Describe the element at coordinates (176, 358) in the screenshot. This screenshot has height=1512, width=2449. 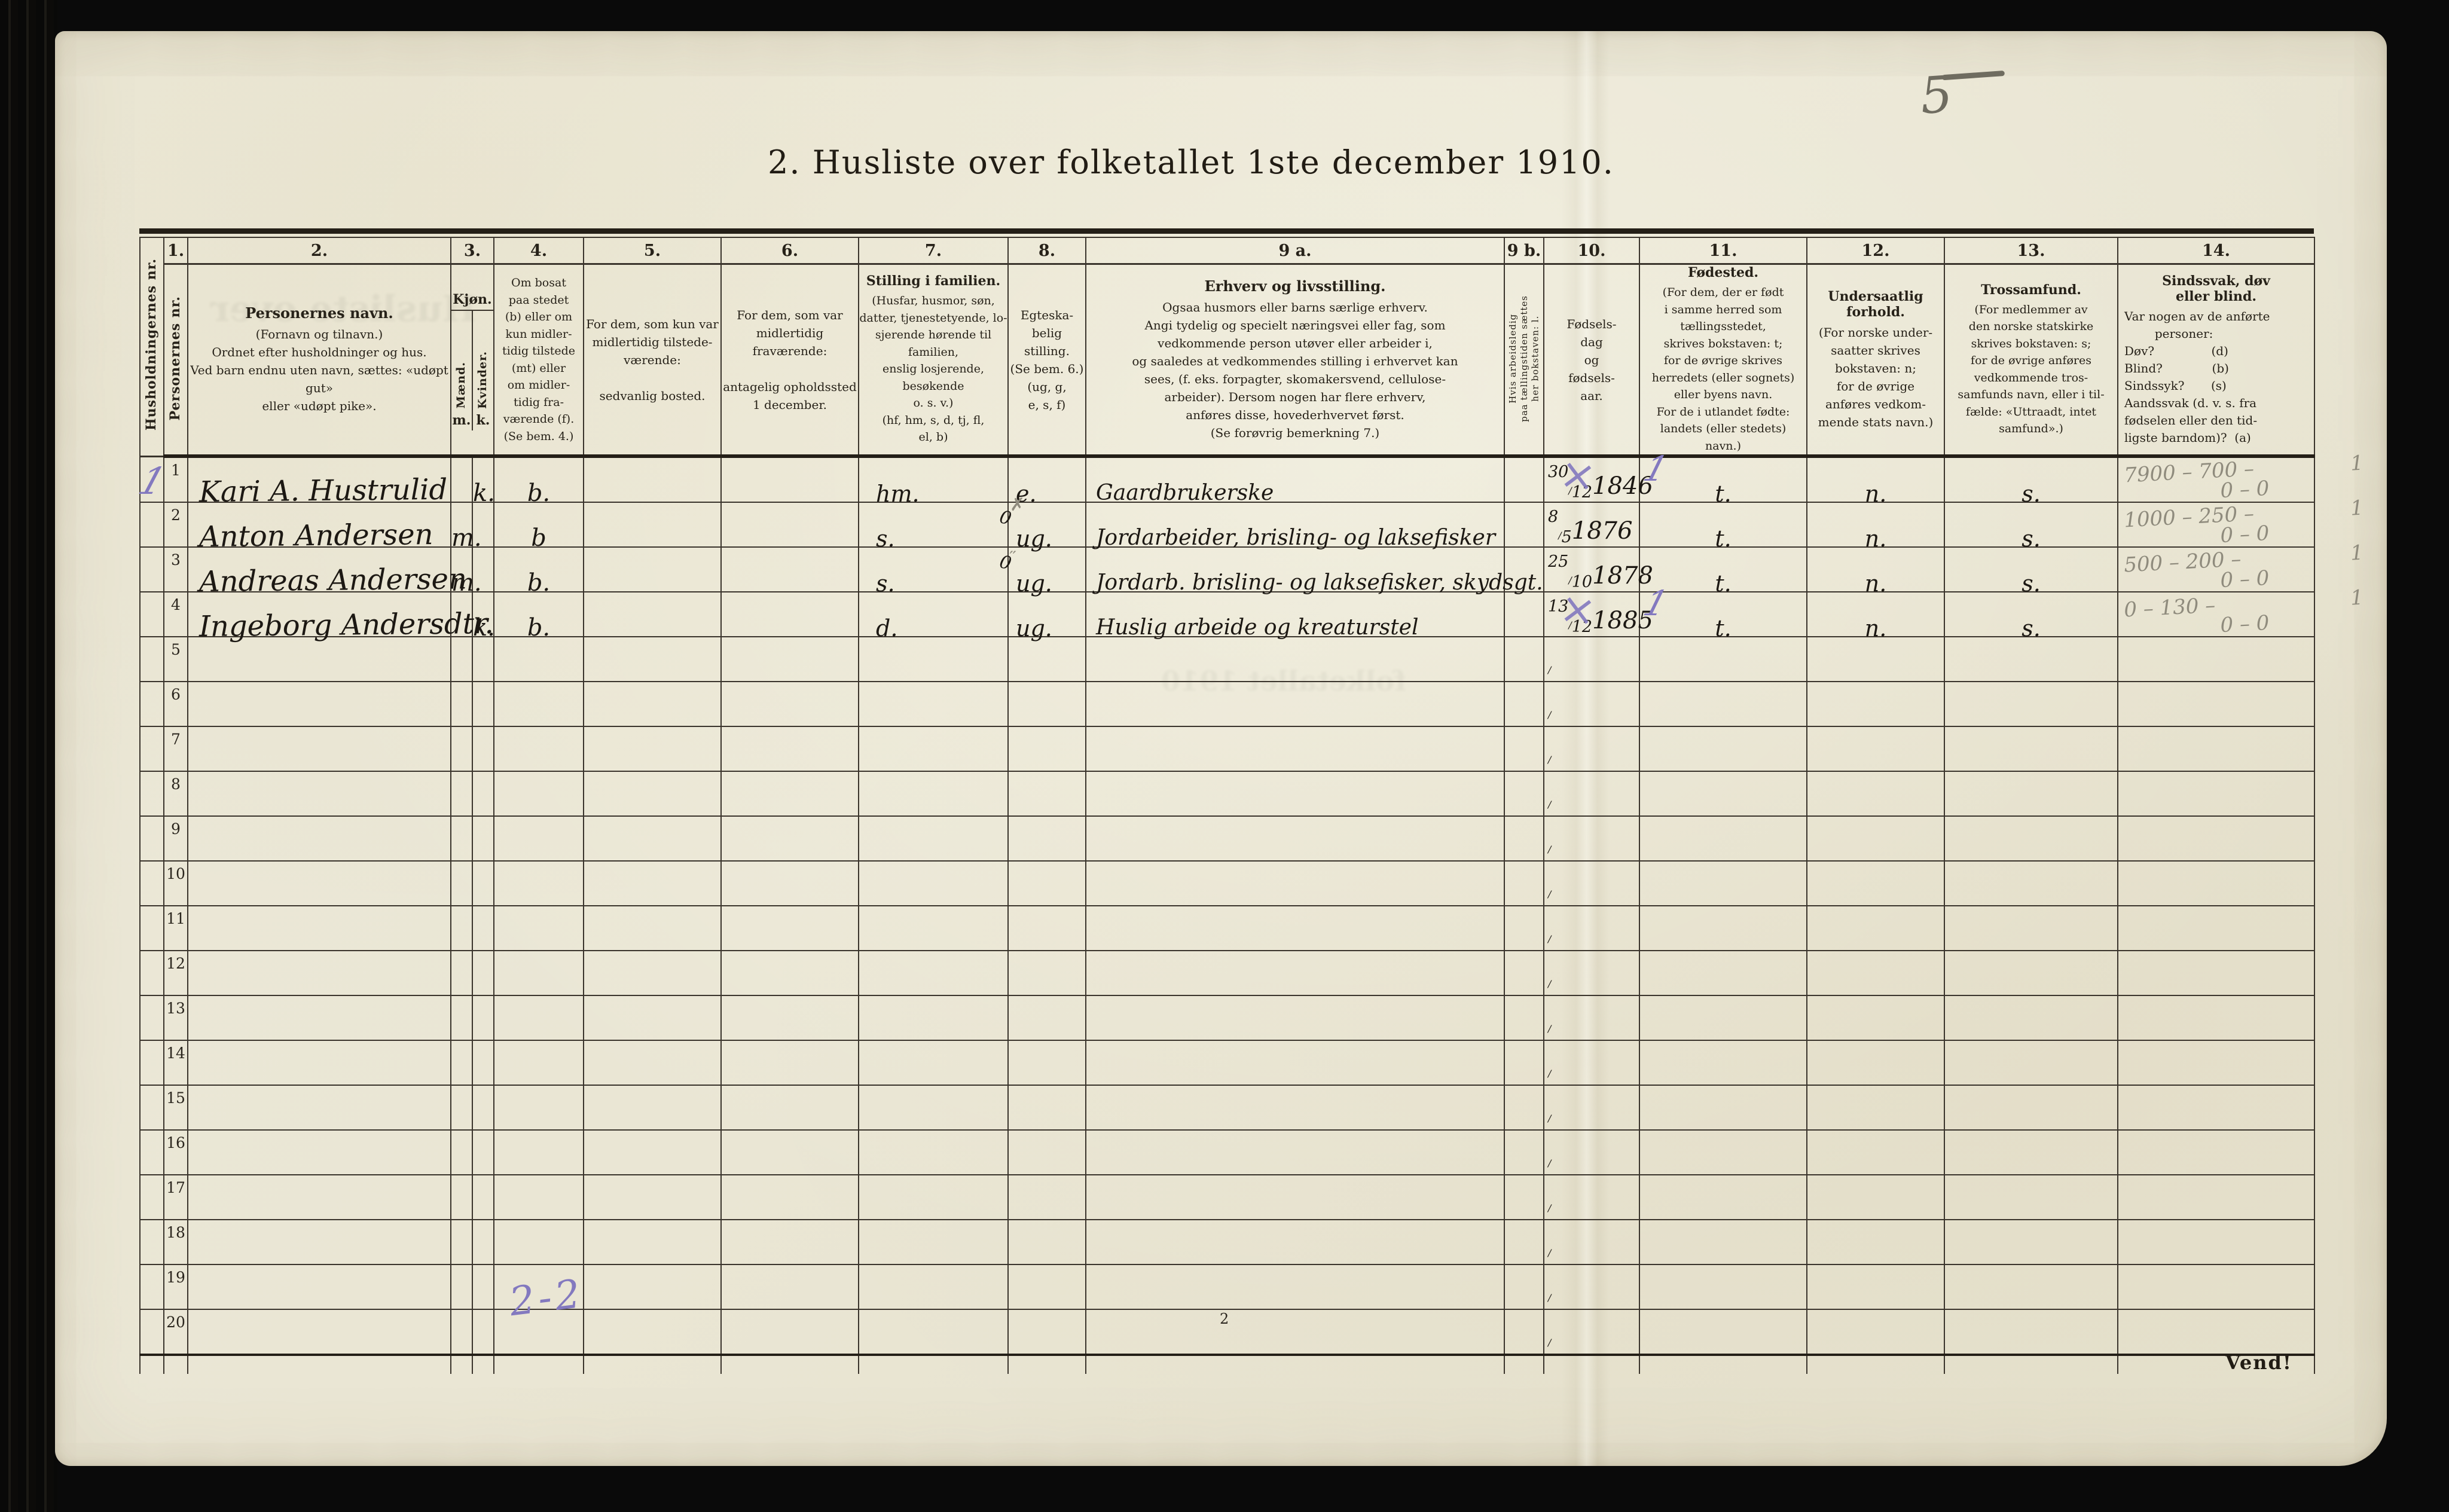
I see `person-nr-label: Personernes nr.` at that location.